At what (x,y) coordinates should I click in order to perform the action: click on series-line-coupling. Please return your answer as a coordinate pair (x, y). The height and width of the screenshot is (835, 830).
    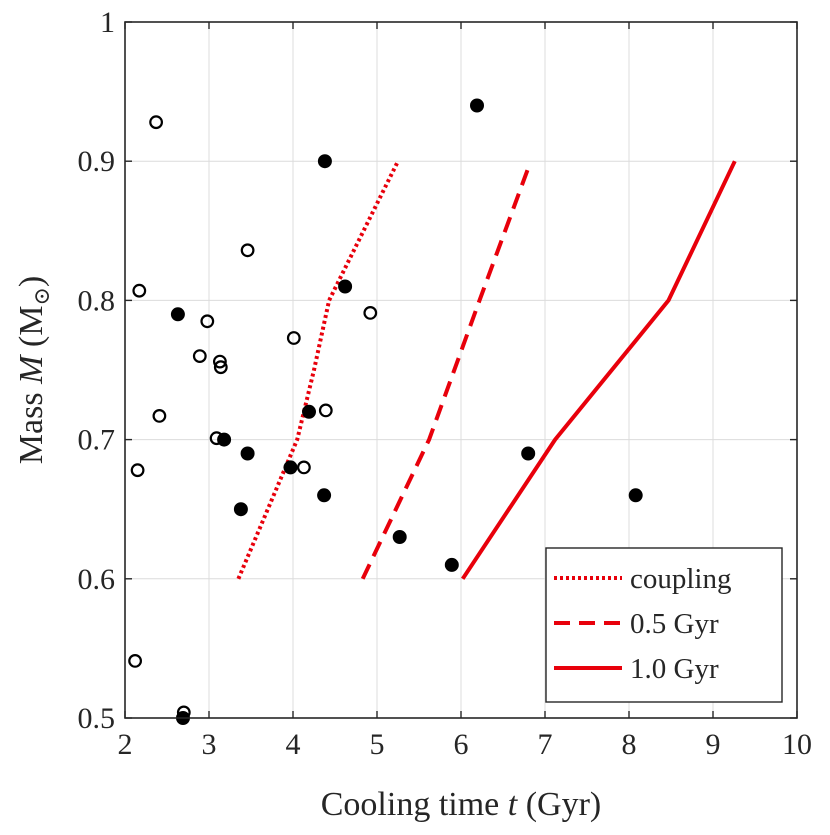
    Looking at the image, I should click on (318, 370).